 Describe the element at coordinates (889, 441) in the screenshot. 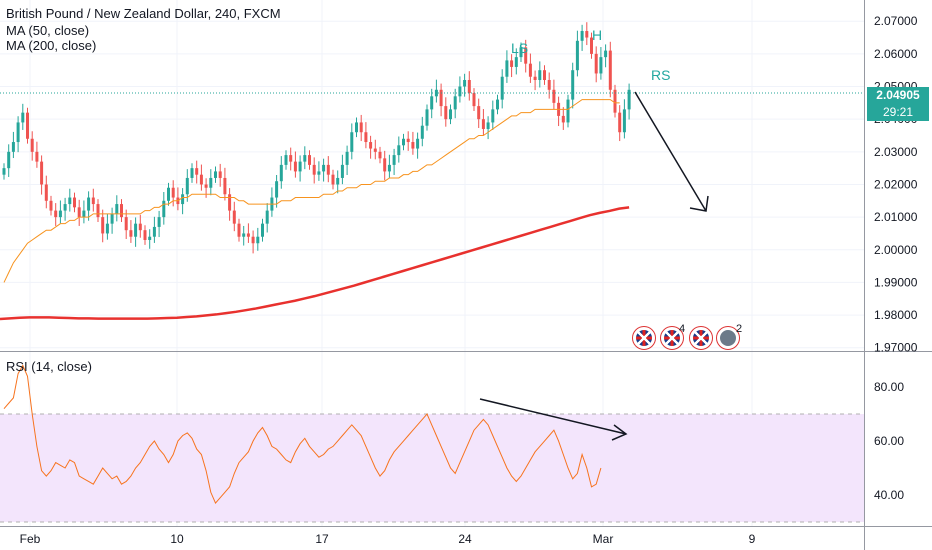

I see `rsi-axis: 80.00 60.00 40.00` at that location.